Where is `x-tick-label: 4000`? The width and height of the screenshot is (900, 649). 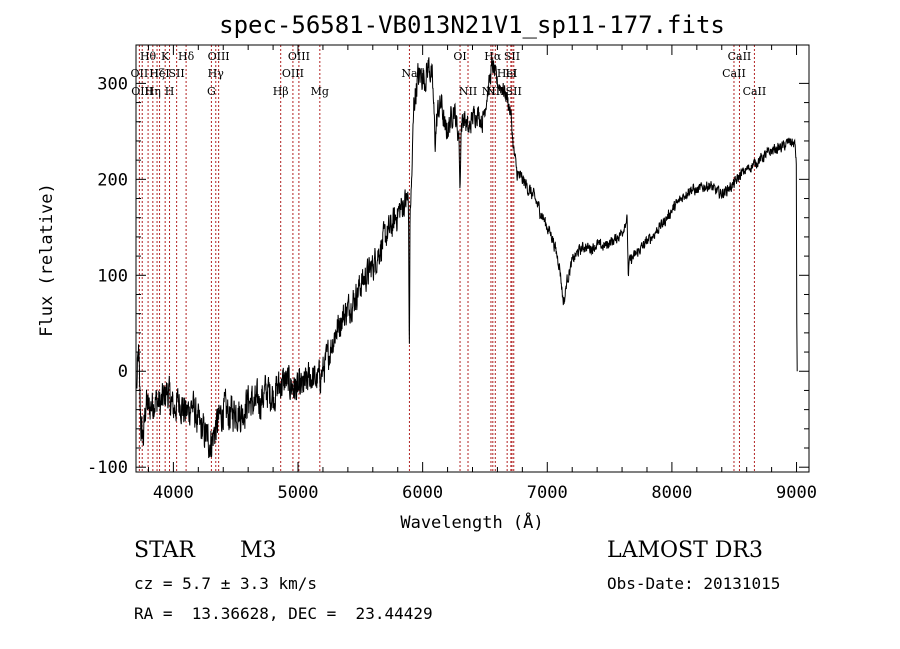 x-tick-label: 4000 is located at coordinates (173, 493).